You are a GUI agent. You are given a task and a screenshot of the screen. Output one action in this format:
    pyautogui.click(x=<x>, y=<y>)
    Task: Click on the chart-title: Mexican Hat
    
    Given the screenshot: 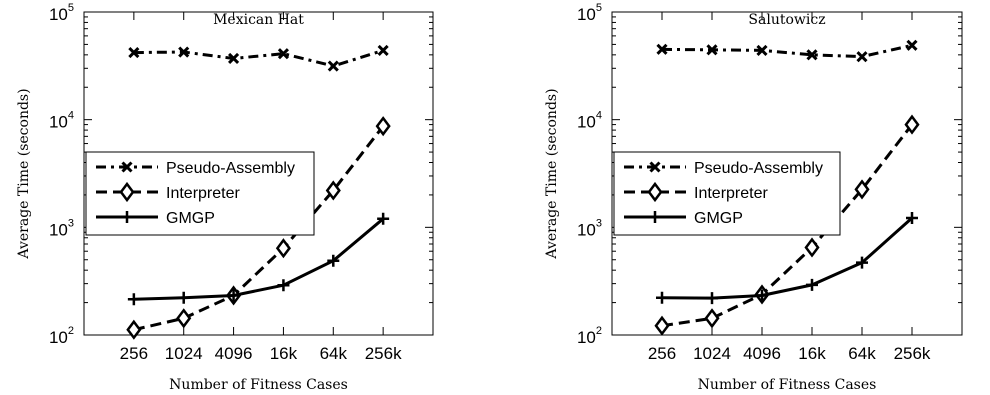 What is the action you would take?
    pyautogui.click(x=258, y=20)
    